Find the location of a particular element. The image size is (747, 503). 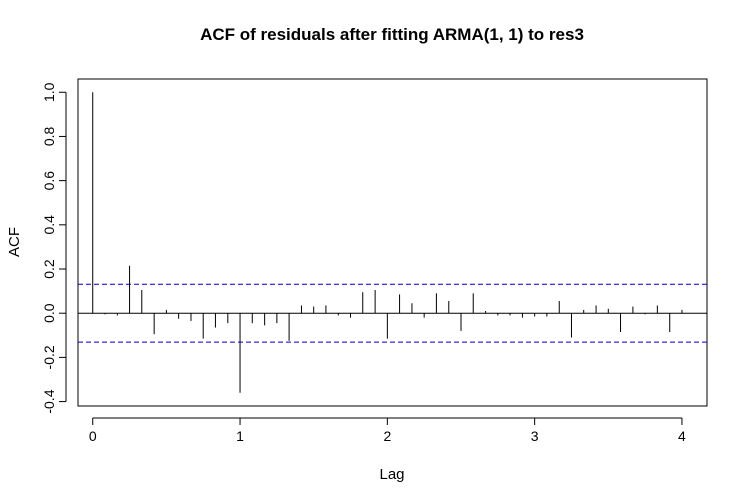

x-tick-label: 4 is located at coordinates (682, 436).